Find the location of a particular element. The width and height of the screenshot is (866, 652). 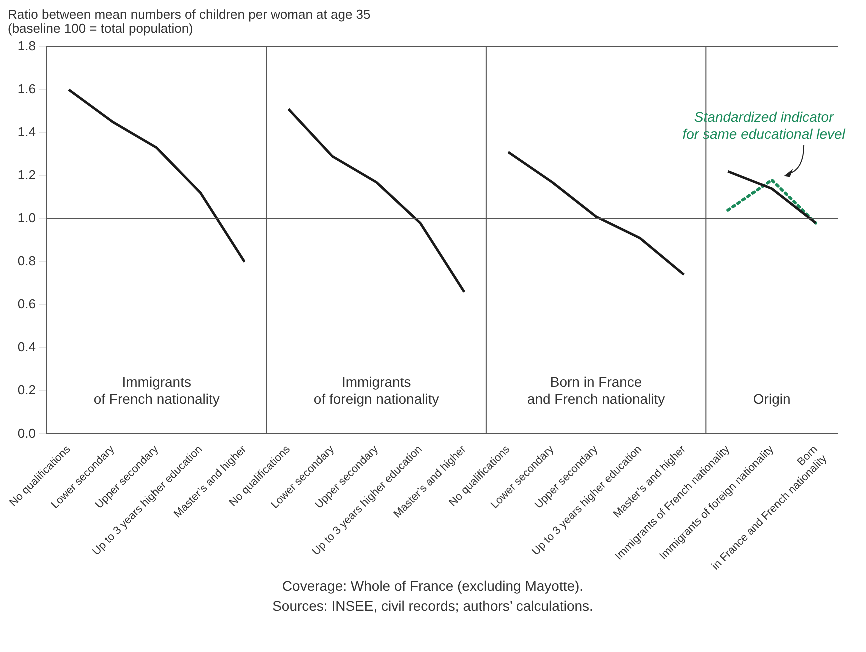

annotation: Immigrants of French nationality is located at coordinates (157, 390).